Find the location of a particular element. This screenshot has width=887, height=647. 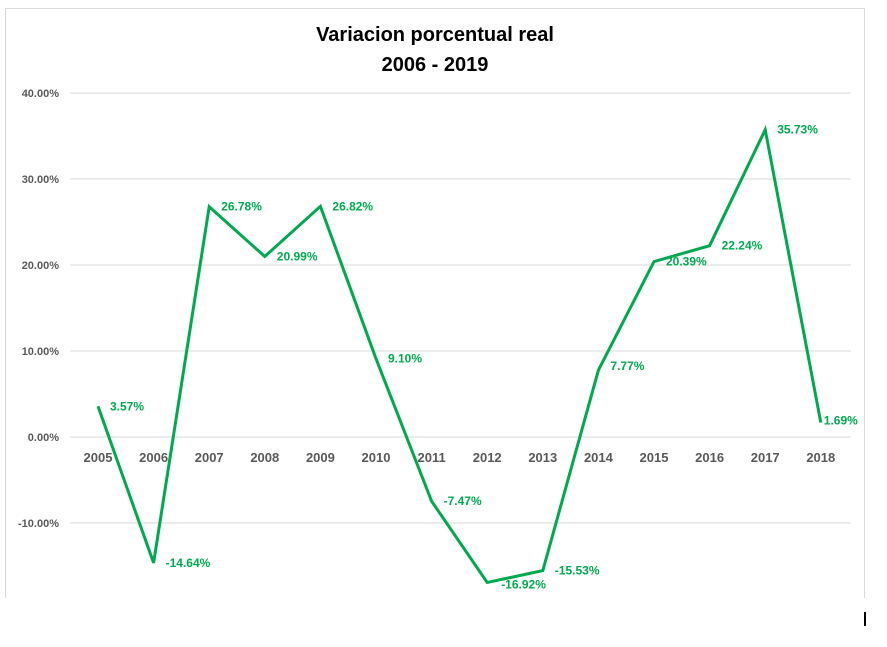

data-label: -7.47% is located at coordinates (463, 501).